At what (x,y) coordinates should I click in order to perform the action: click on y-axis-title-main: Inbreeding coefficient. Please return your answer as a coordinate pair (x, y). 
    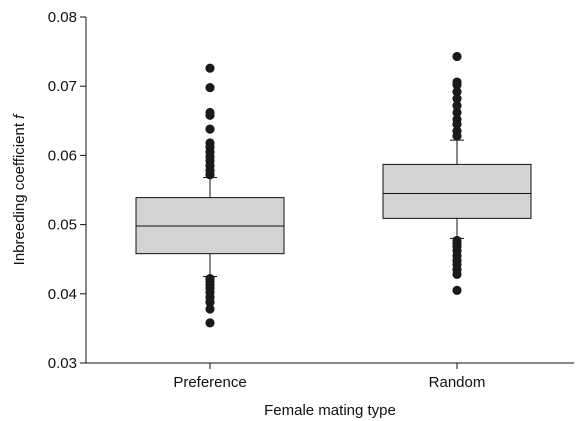
    Looking at the image, I should click on (19, 192).